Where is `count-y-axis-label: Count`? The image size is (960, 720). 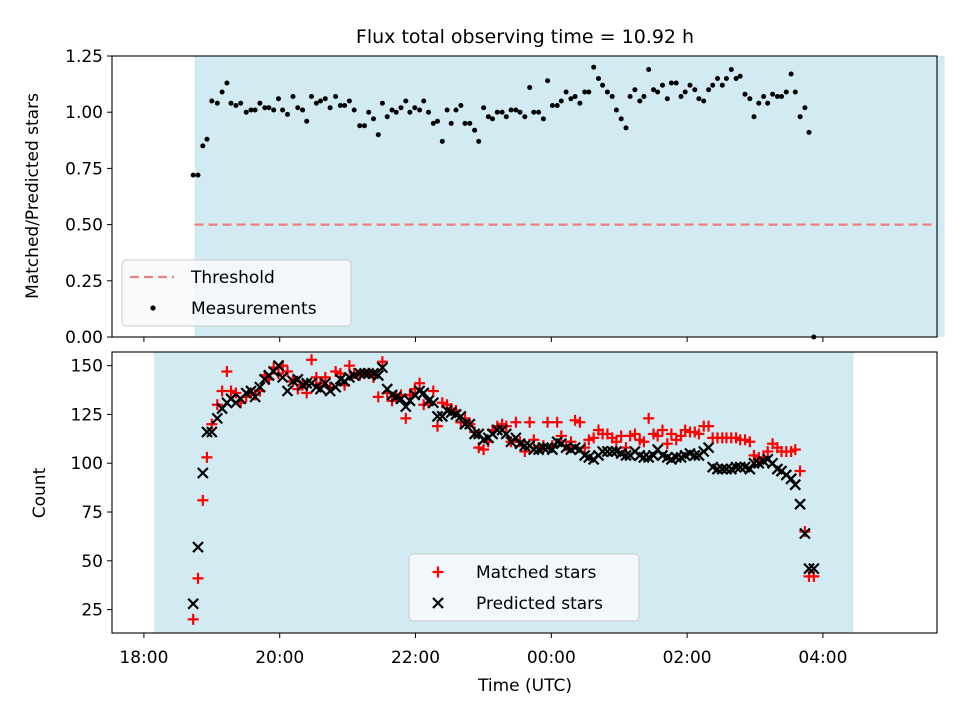 count-y-axis-label: Count is located at coordinates (40, 492).